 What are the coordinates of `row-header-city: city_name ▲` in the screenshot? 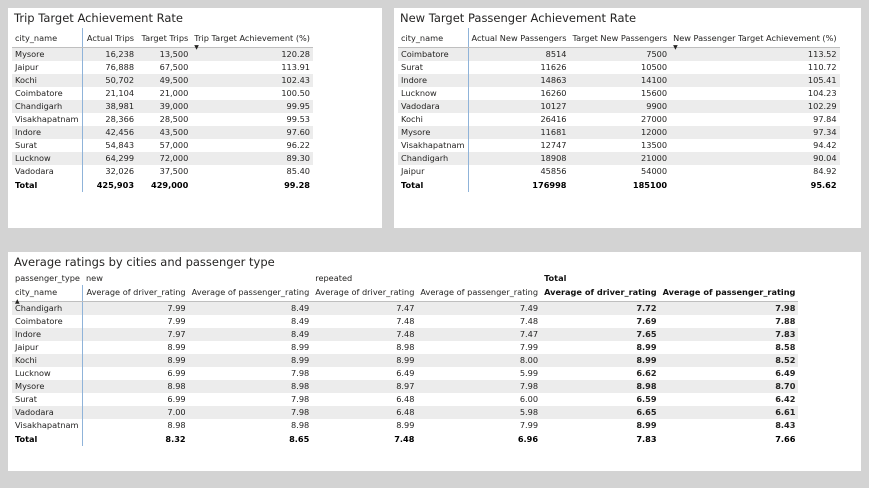 It's located at (48, 295).